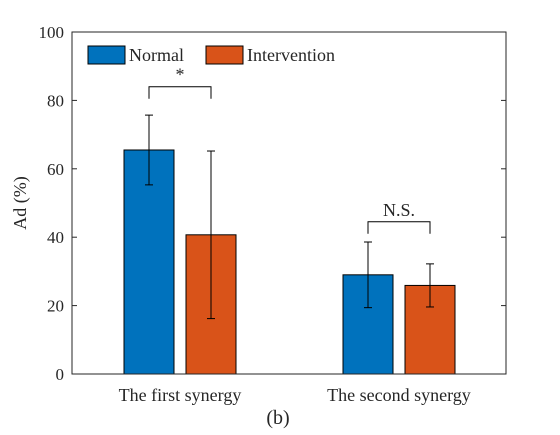 The image size is (560, 435). I want to click on legend-label: Intervention, so click(291, 55).